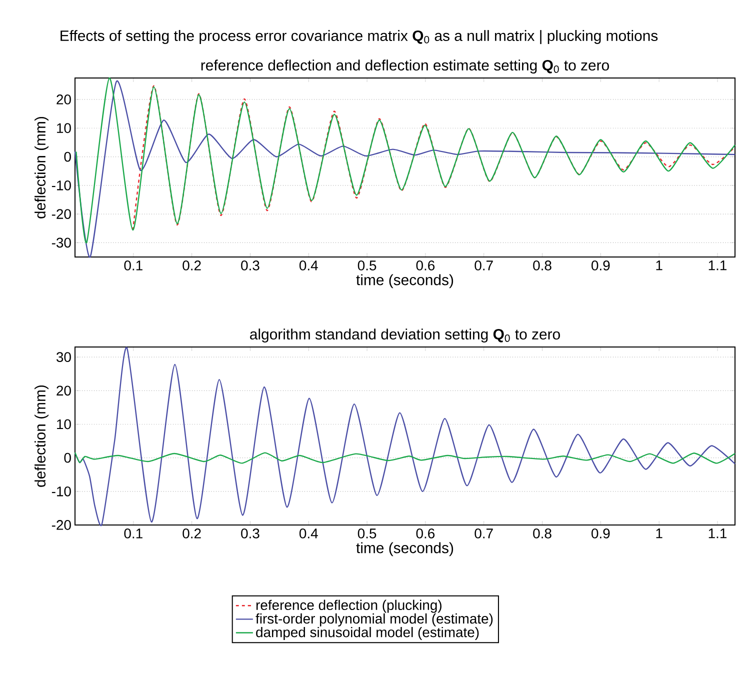 This screenshot has height=677, width=740. Describe the element at coordinates (349, 606) in the screenshot. I see `legend-label: reference deflection (plucking)` at that location.